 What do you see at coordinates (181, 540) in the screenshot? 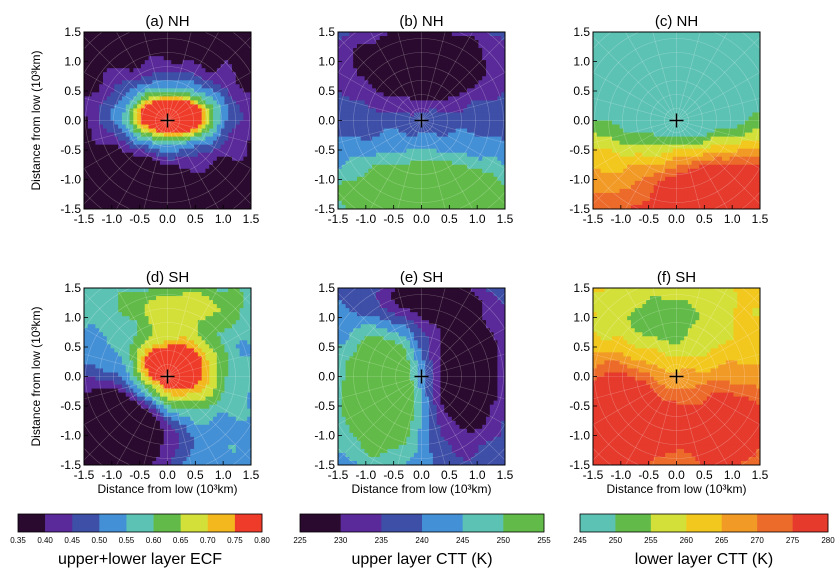
I see `colorbar-tick-label: 0.65` at bounding box center [181, 540].